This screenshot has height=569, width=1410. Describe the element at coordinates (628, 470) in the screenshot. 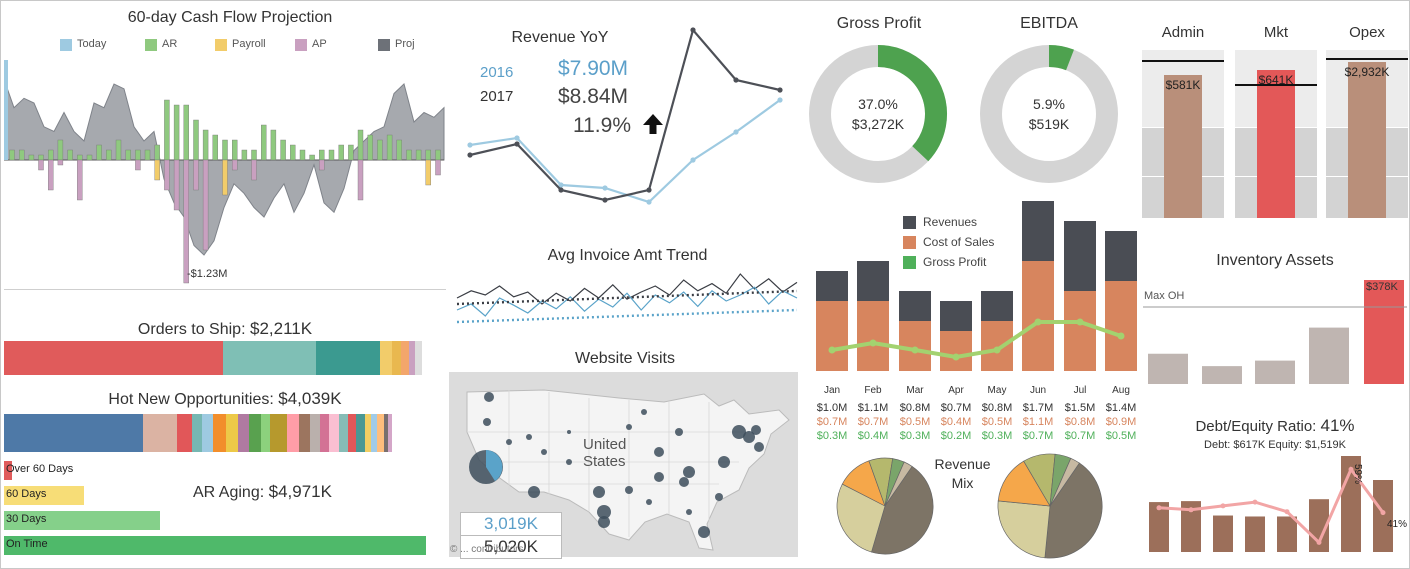

I see `map-usa` at that location.